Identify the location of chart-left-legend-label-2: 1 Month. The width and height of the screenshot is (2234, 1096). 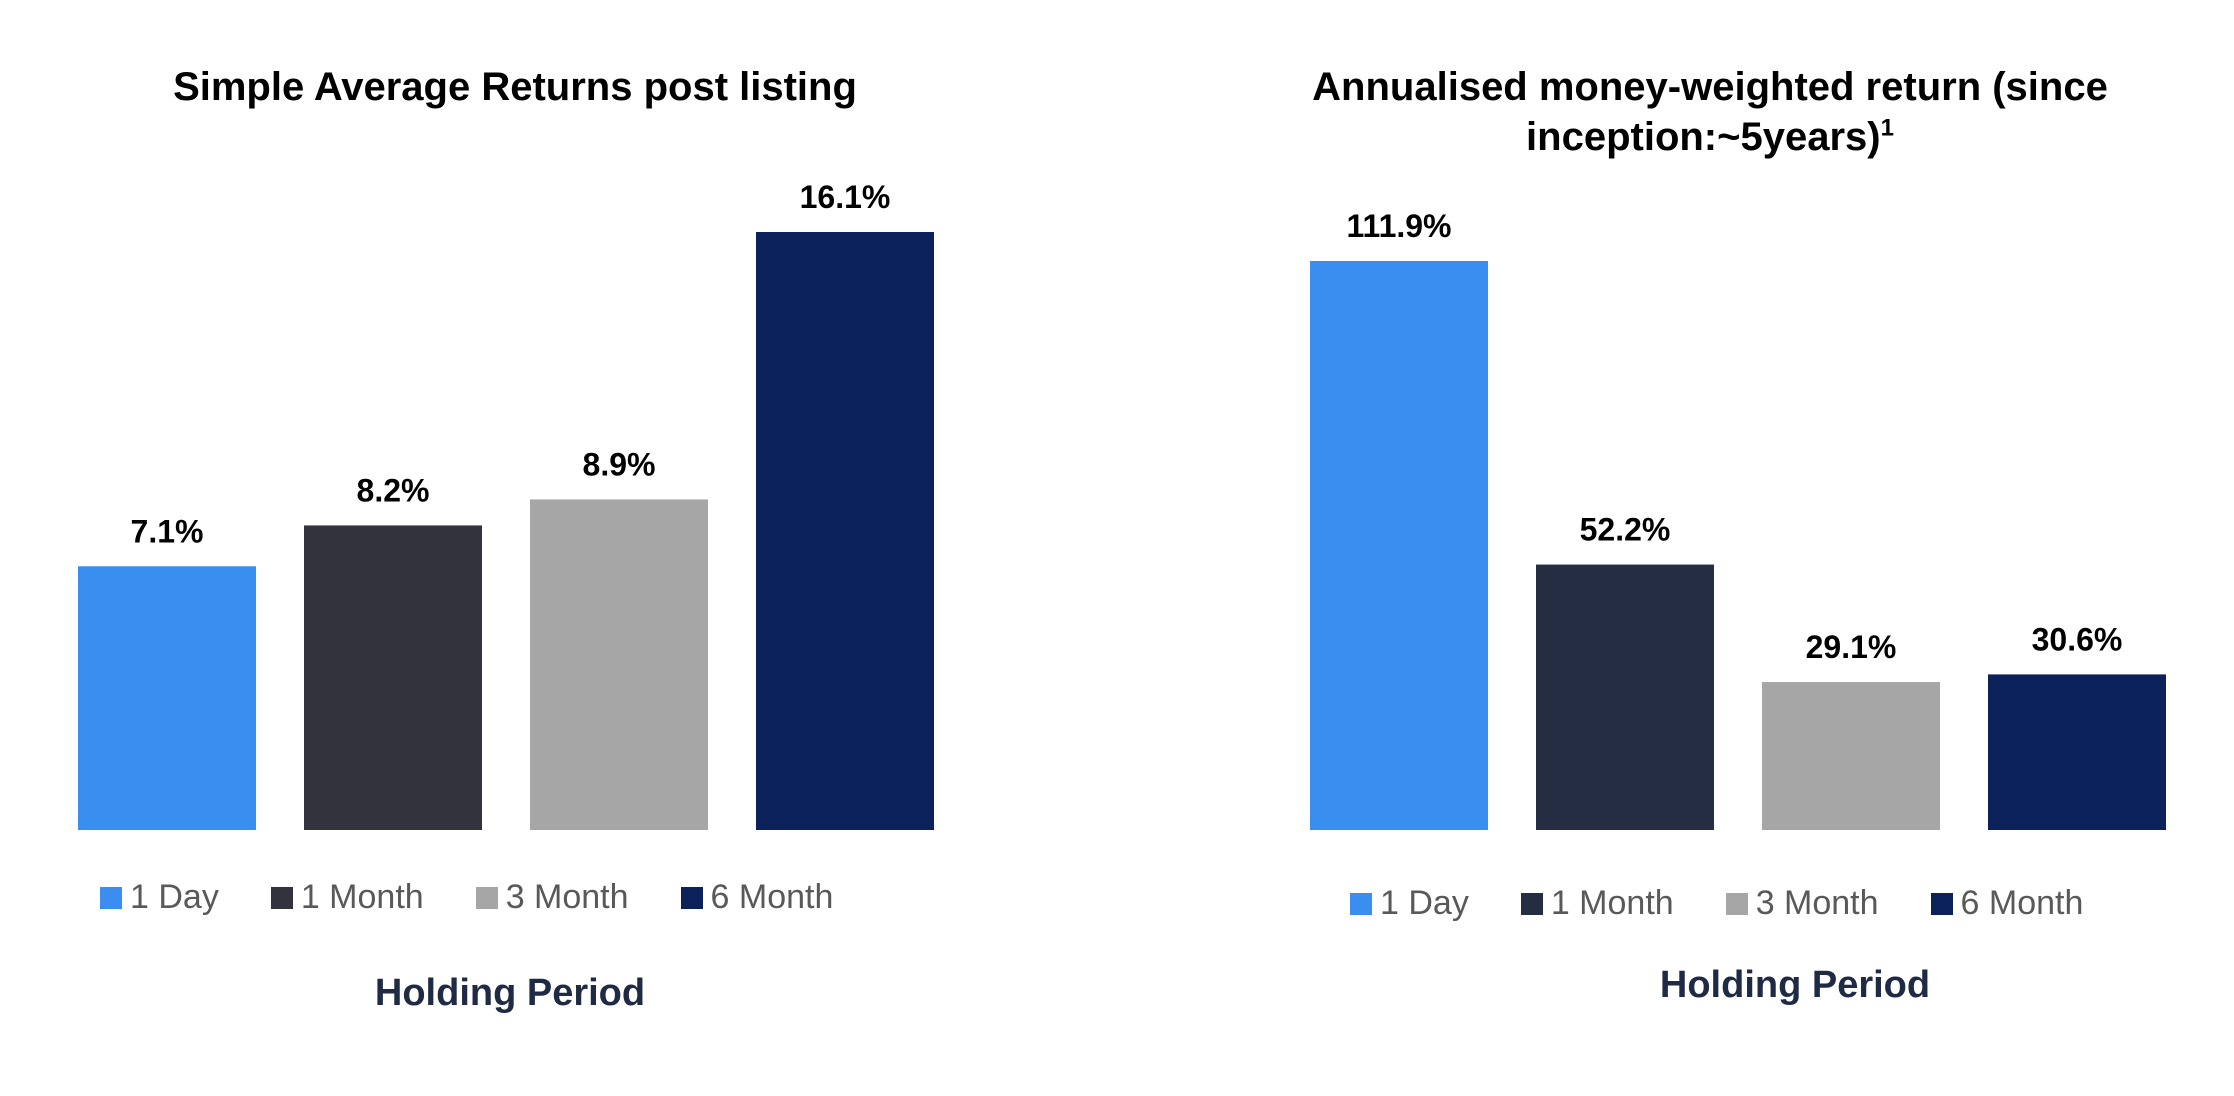
(362, 897).